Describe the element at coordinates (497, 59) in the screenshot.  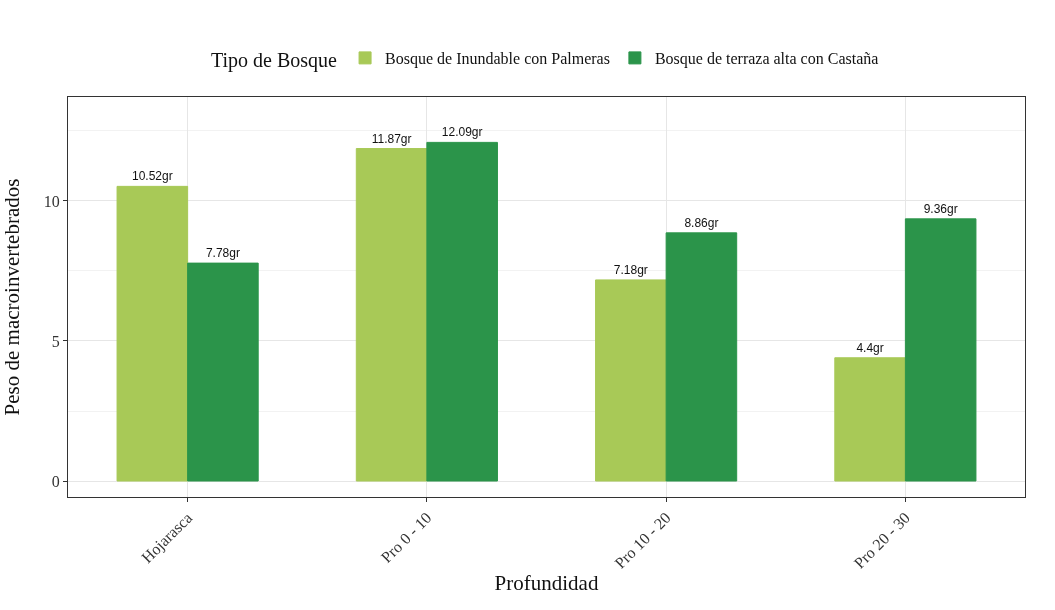
I see `legend-label: Bosque de Inundable con Palmeras` at that location.